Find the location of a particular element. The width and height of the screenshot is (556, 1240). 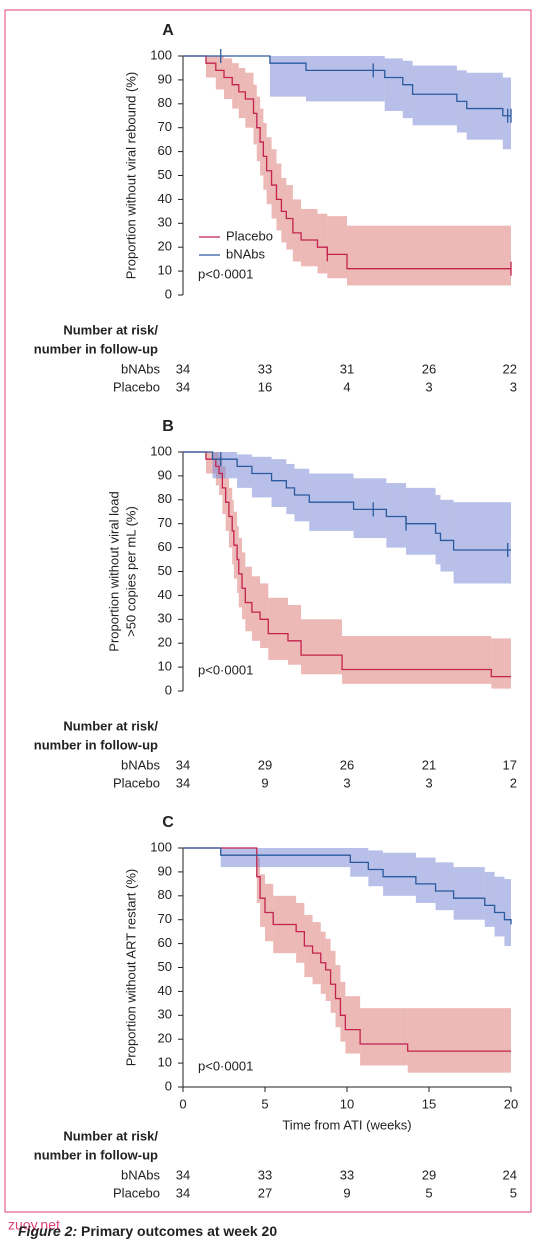

risk-count: 2 is located at coordinates (513, 782).